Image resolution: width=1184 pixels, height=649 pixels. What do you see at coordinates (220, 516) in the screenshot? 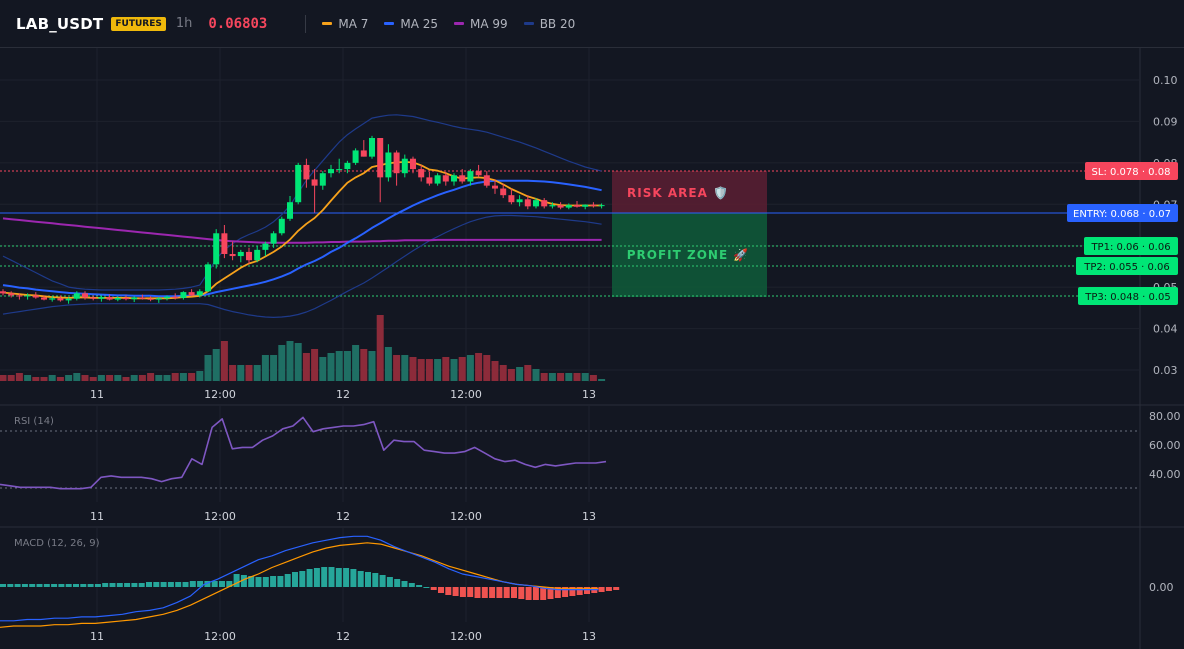
I see `time-label: 12:00` at bounding box center [220, 516].